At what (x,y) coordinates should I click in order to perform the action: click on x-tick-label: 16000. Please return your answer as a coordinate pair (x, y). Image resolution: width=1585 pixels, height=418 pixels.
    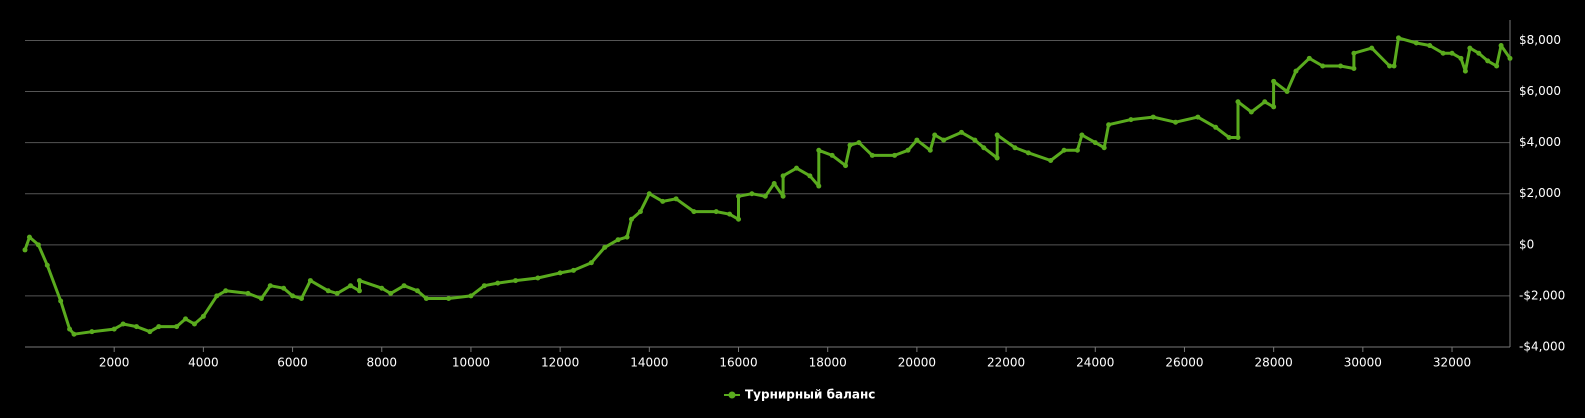
    Looking at the image, I should click on (738, 363).